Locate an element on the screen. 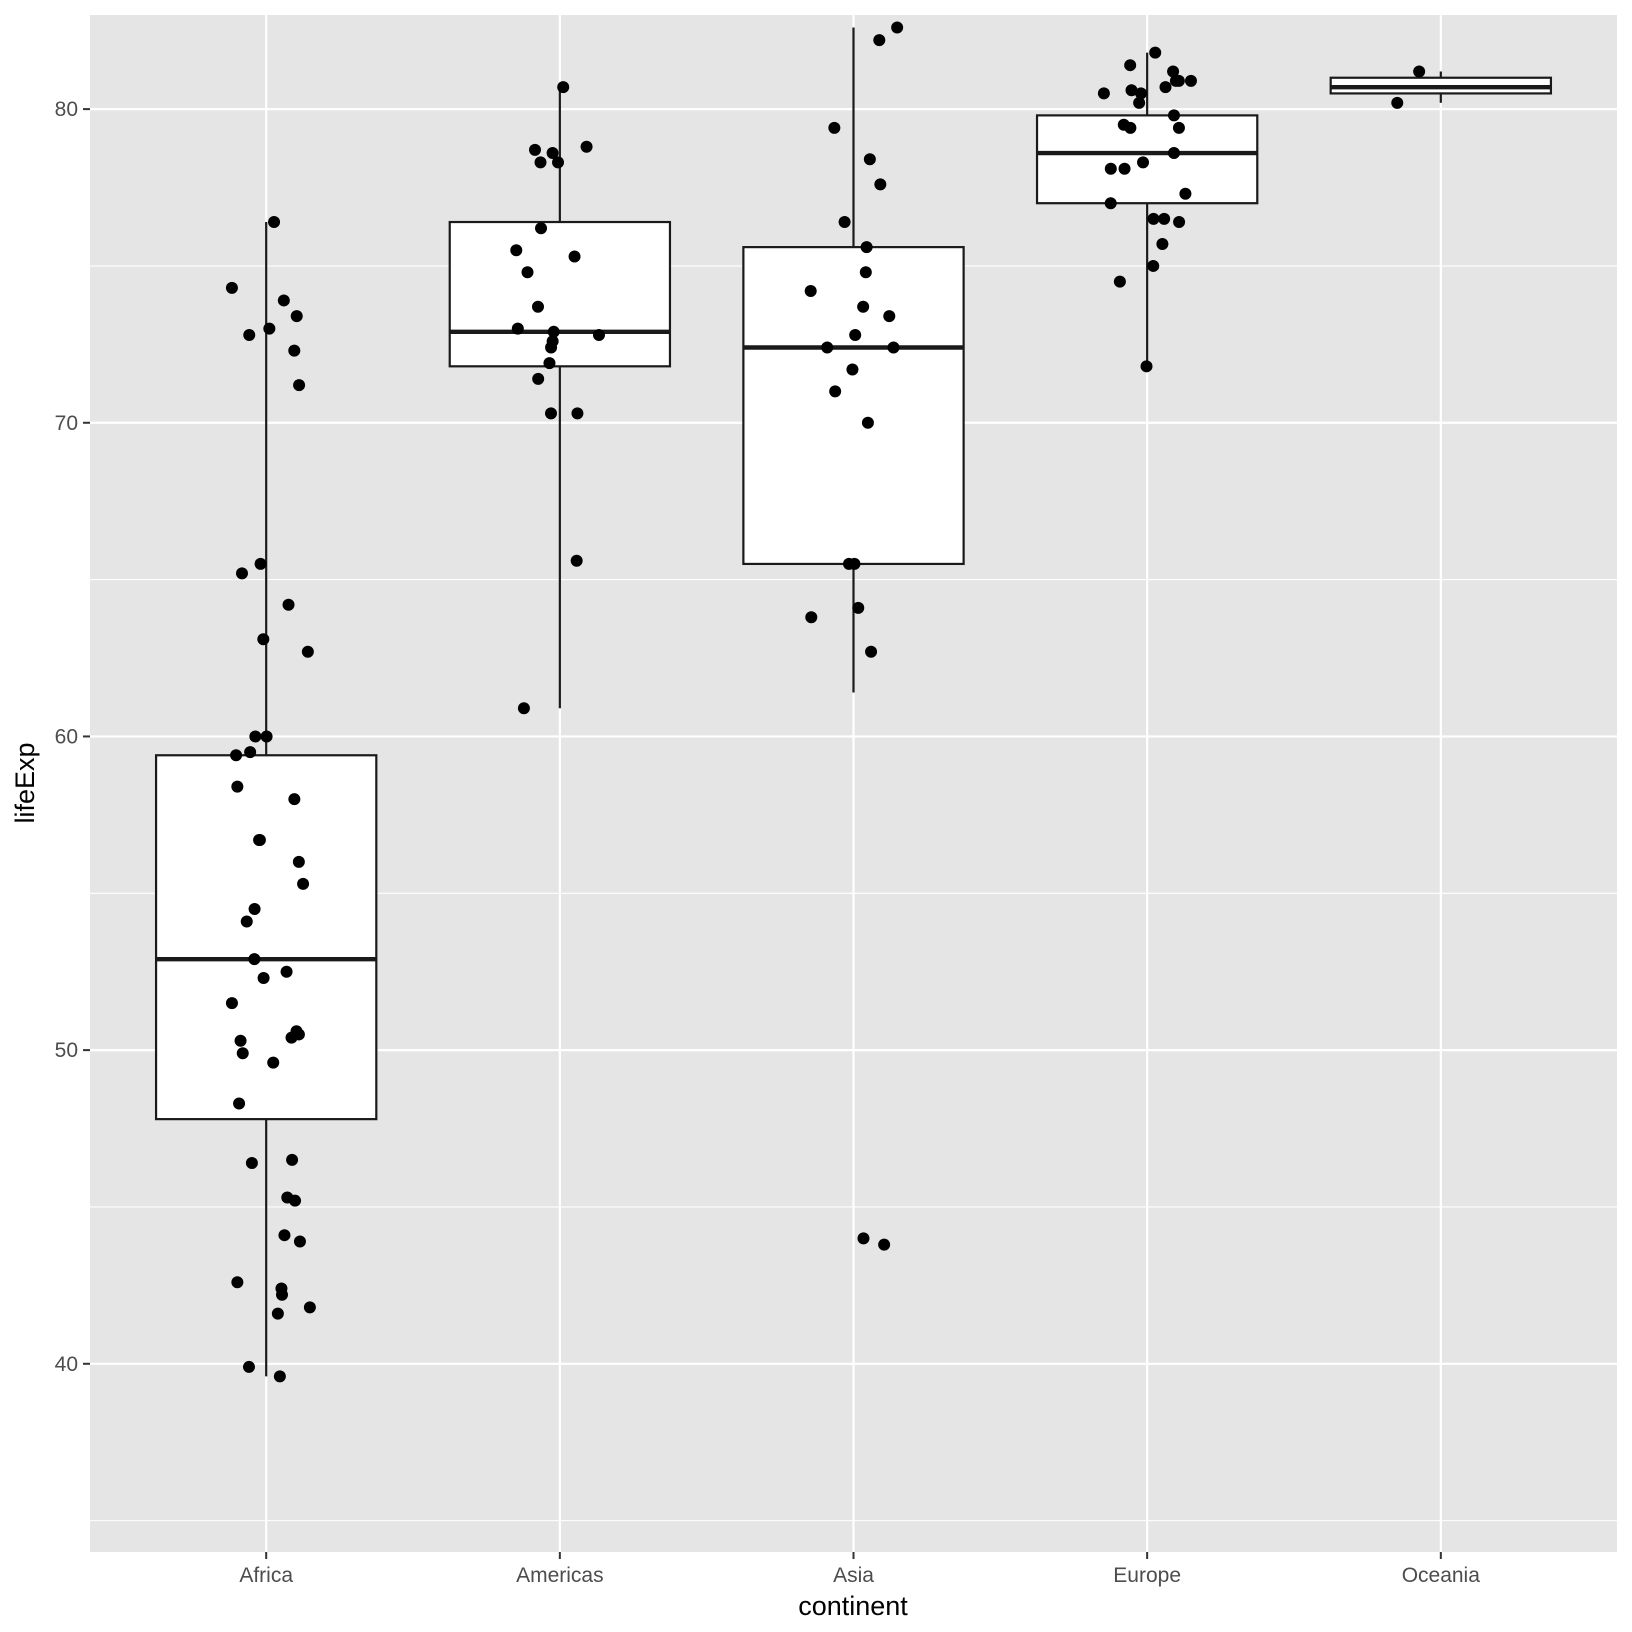  x-tick-label: Oceania is located at coordinates (1441, 1575).